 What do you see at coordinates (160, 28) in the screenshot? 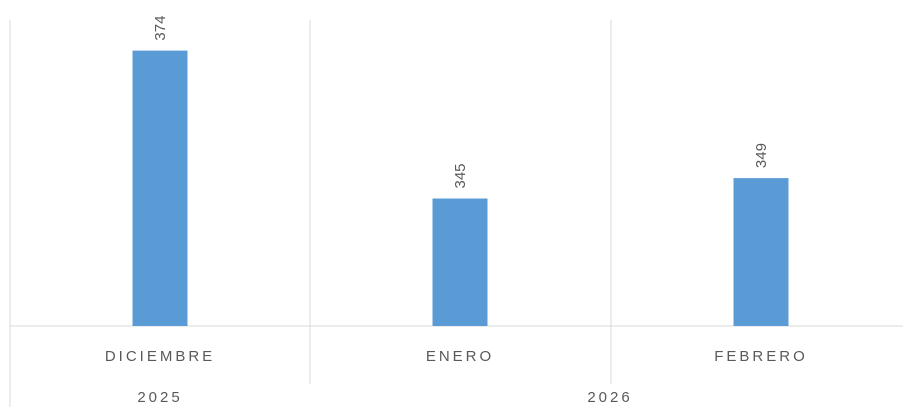
I see `bar-data-label: 374` at bounding box center [160, 28].